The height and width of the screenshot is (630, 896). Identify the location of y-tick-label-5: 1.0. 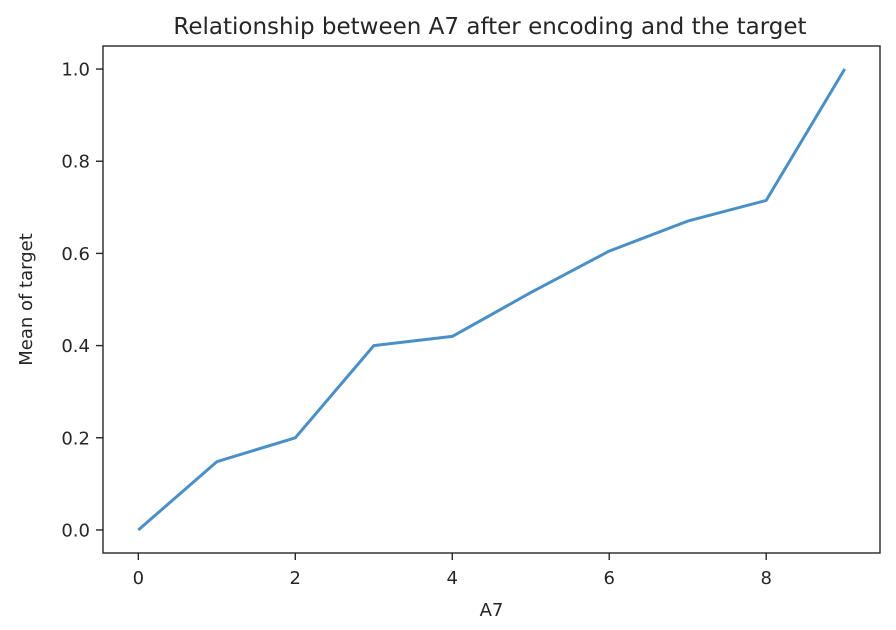
(75, 70).